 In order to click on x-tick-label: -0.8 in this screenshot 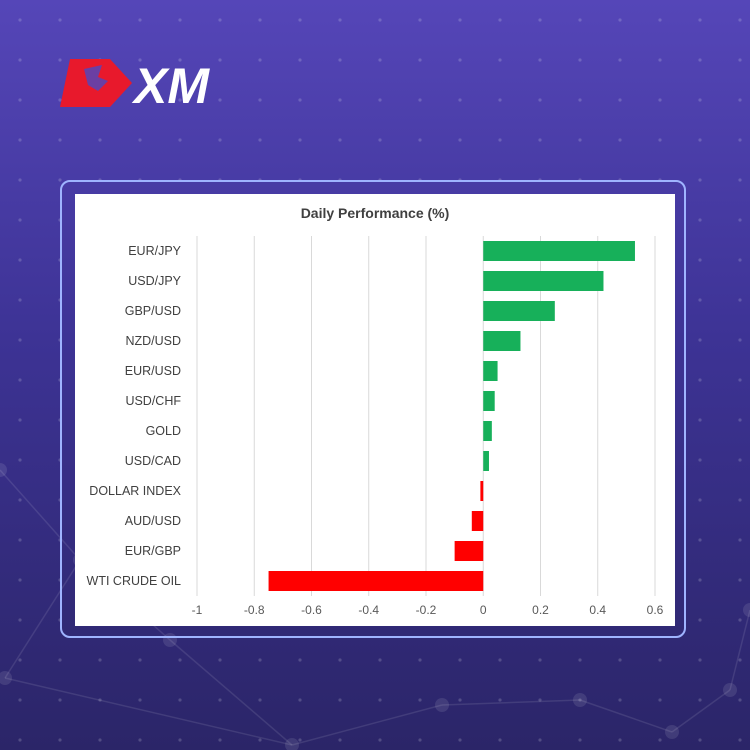, I will do `click(254, 610)`.